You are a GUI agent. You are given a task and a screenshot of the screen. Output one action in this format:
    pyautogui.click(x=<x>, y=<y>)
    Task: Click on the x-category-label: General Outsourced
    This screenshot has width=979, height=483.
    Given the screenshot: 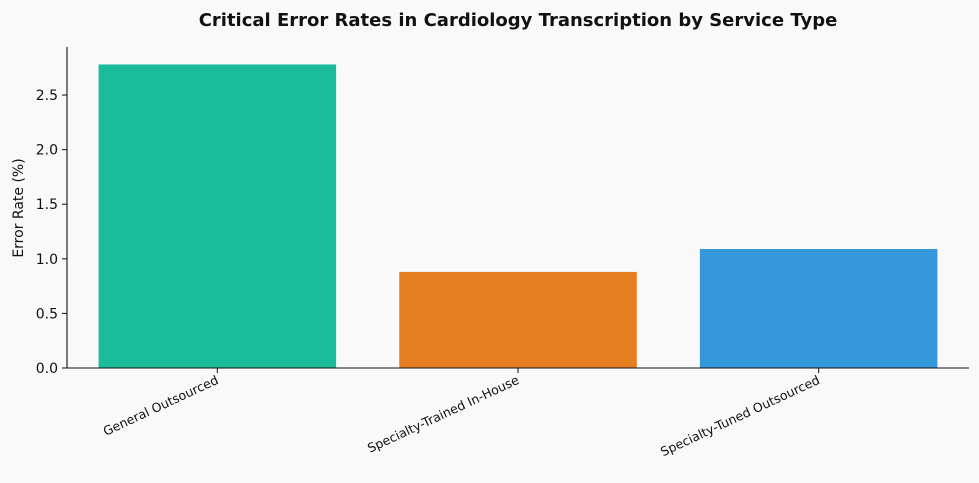 What is the action you would take?
    pyautogui.click(x=161, y=405)
    